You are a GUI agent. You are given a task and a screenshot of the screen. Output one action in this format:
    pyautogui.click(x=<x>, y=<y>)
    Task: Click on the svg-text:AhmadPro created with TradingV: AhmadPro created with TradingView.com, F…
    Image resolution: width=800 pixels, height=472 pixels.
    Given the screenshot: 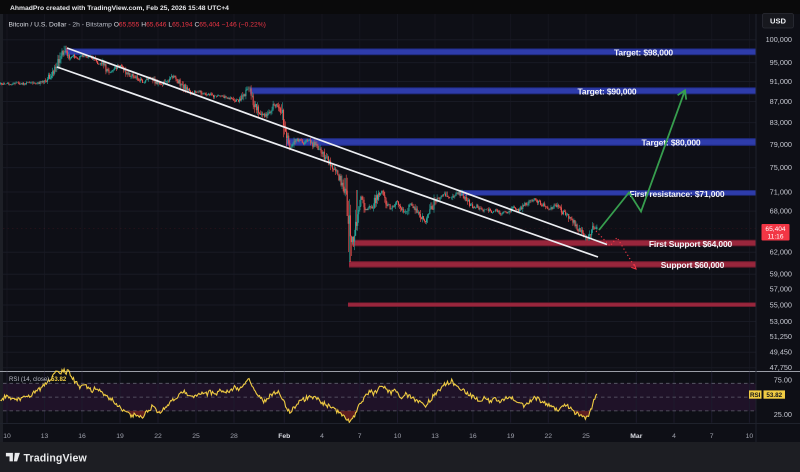 What is the action you would take?
    pyautogui.click(x=119, y=8)
    